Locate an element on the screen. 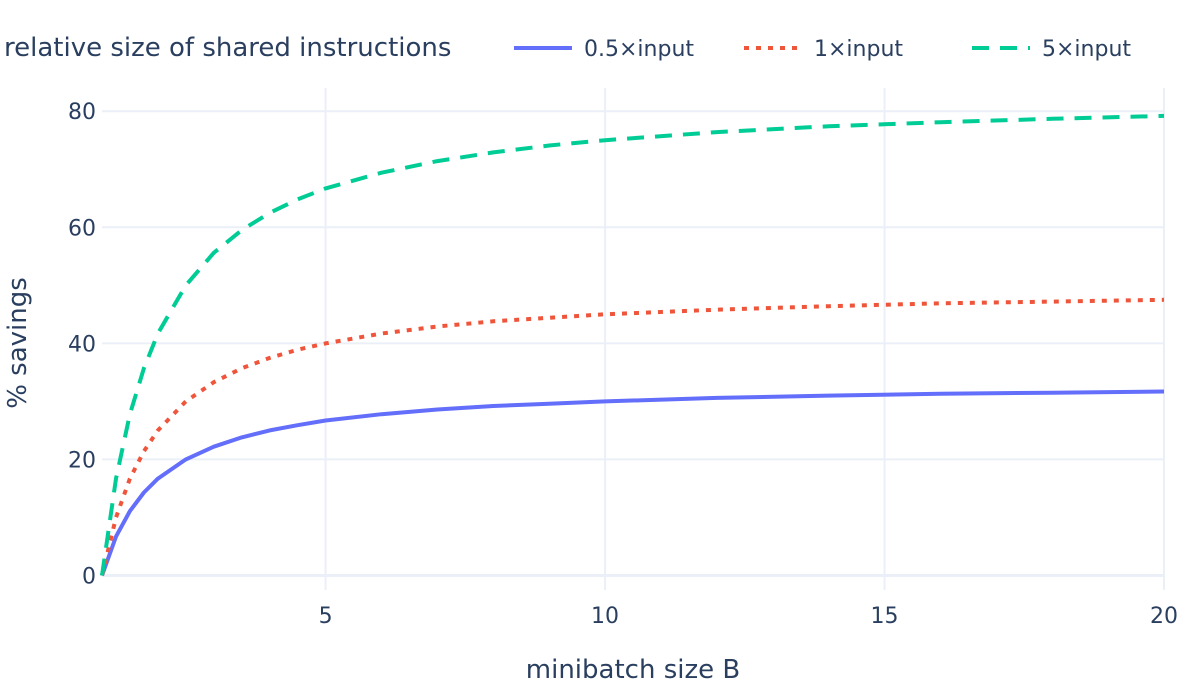 The height and width of the screenshot is (700, 1200). legend-label: 5×input is located at coordinates (1086, 49).